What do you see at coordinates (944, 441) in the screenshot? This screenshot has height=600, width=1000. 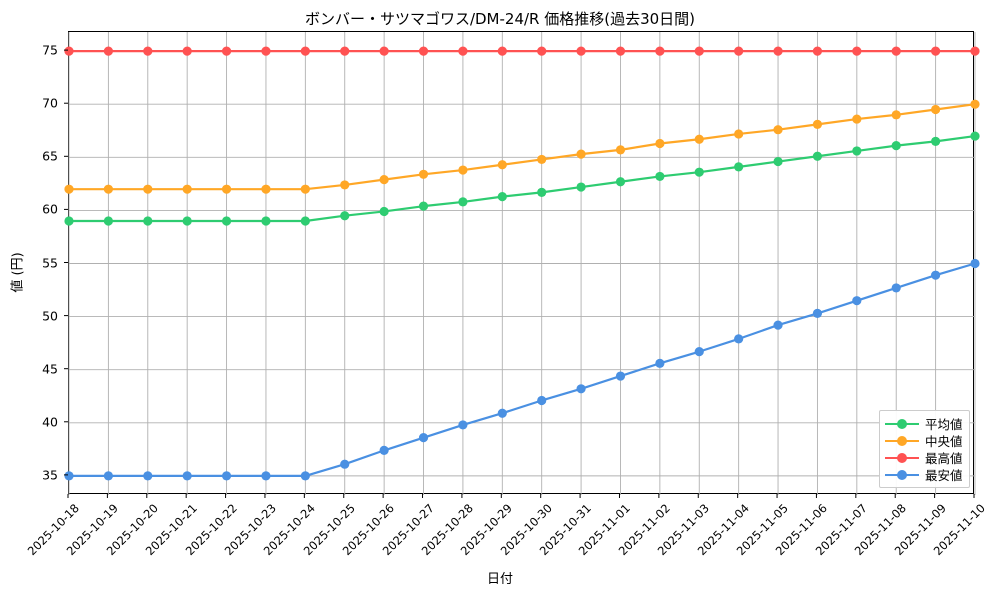 I see `legend-label: 中央値` at bounding box center [944, 441].